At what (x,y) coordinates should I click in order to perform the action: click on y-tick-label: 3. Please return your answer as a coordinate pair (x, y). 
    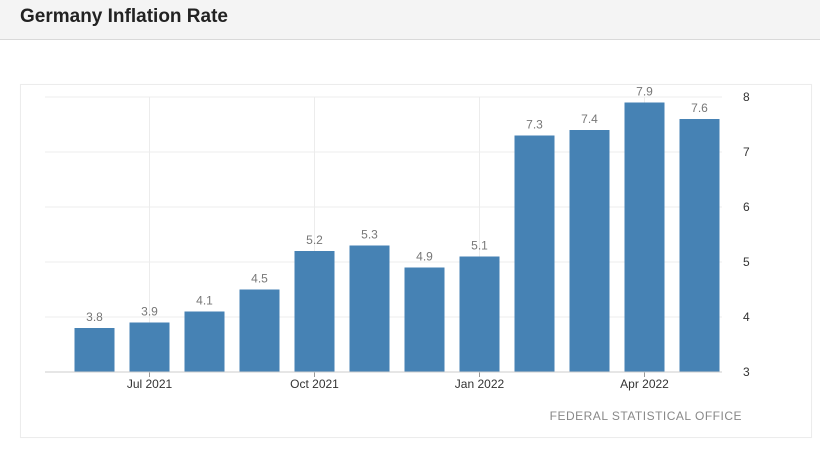
    Looking at the image, I should click on (746, 372).